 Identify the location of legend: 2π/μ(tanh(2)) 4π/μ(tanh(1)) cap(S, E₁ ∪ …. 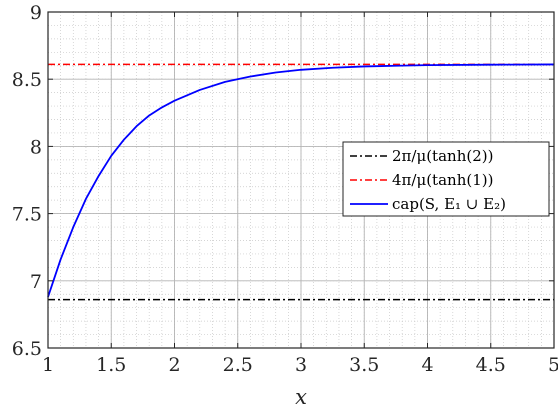
(446, 179).